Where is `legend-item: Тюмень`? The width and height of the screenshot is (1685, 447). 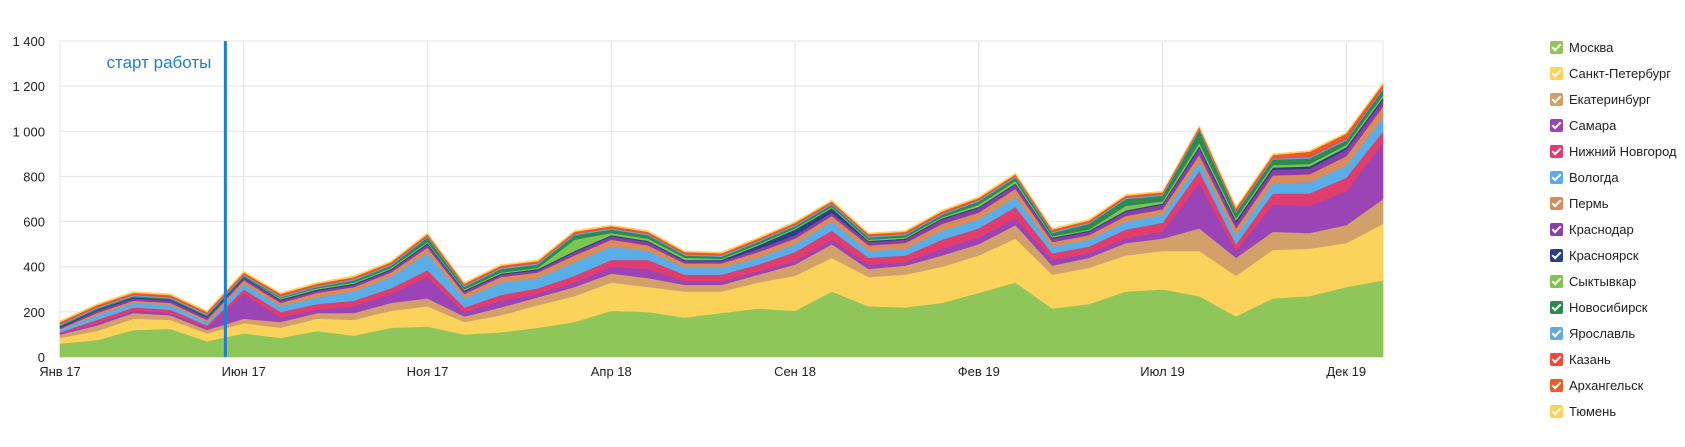
legend-item: Тюмень is located at coordinates (1617, 411).